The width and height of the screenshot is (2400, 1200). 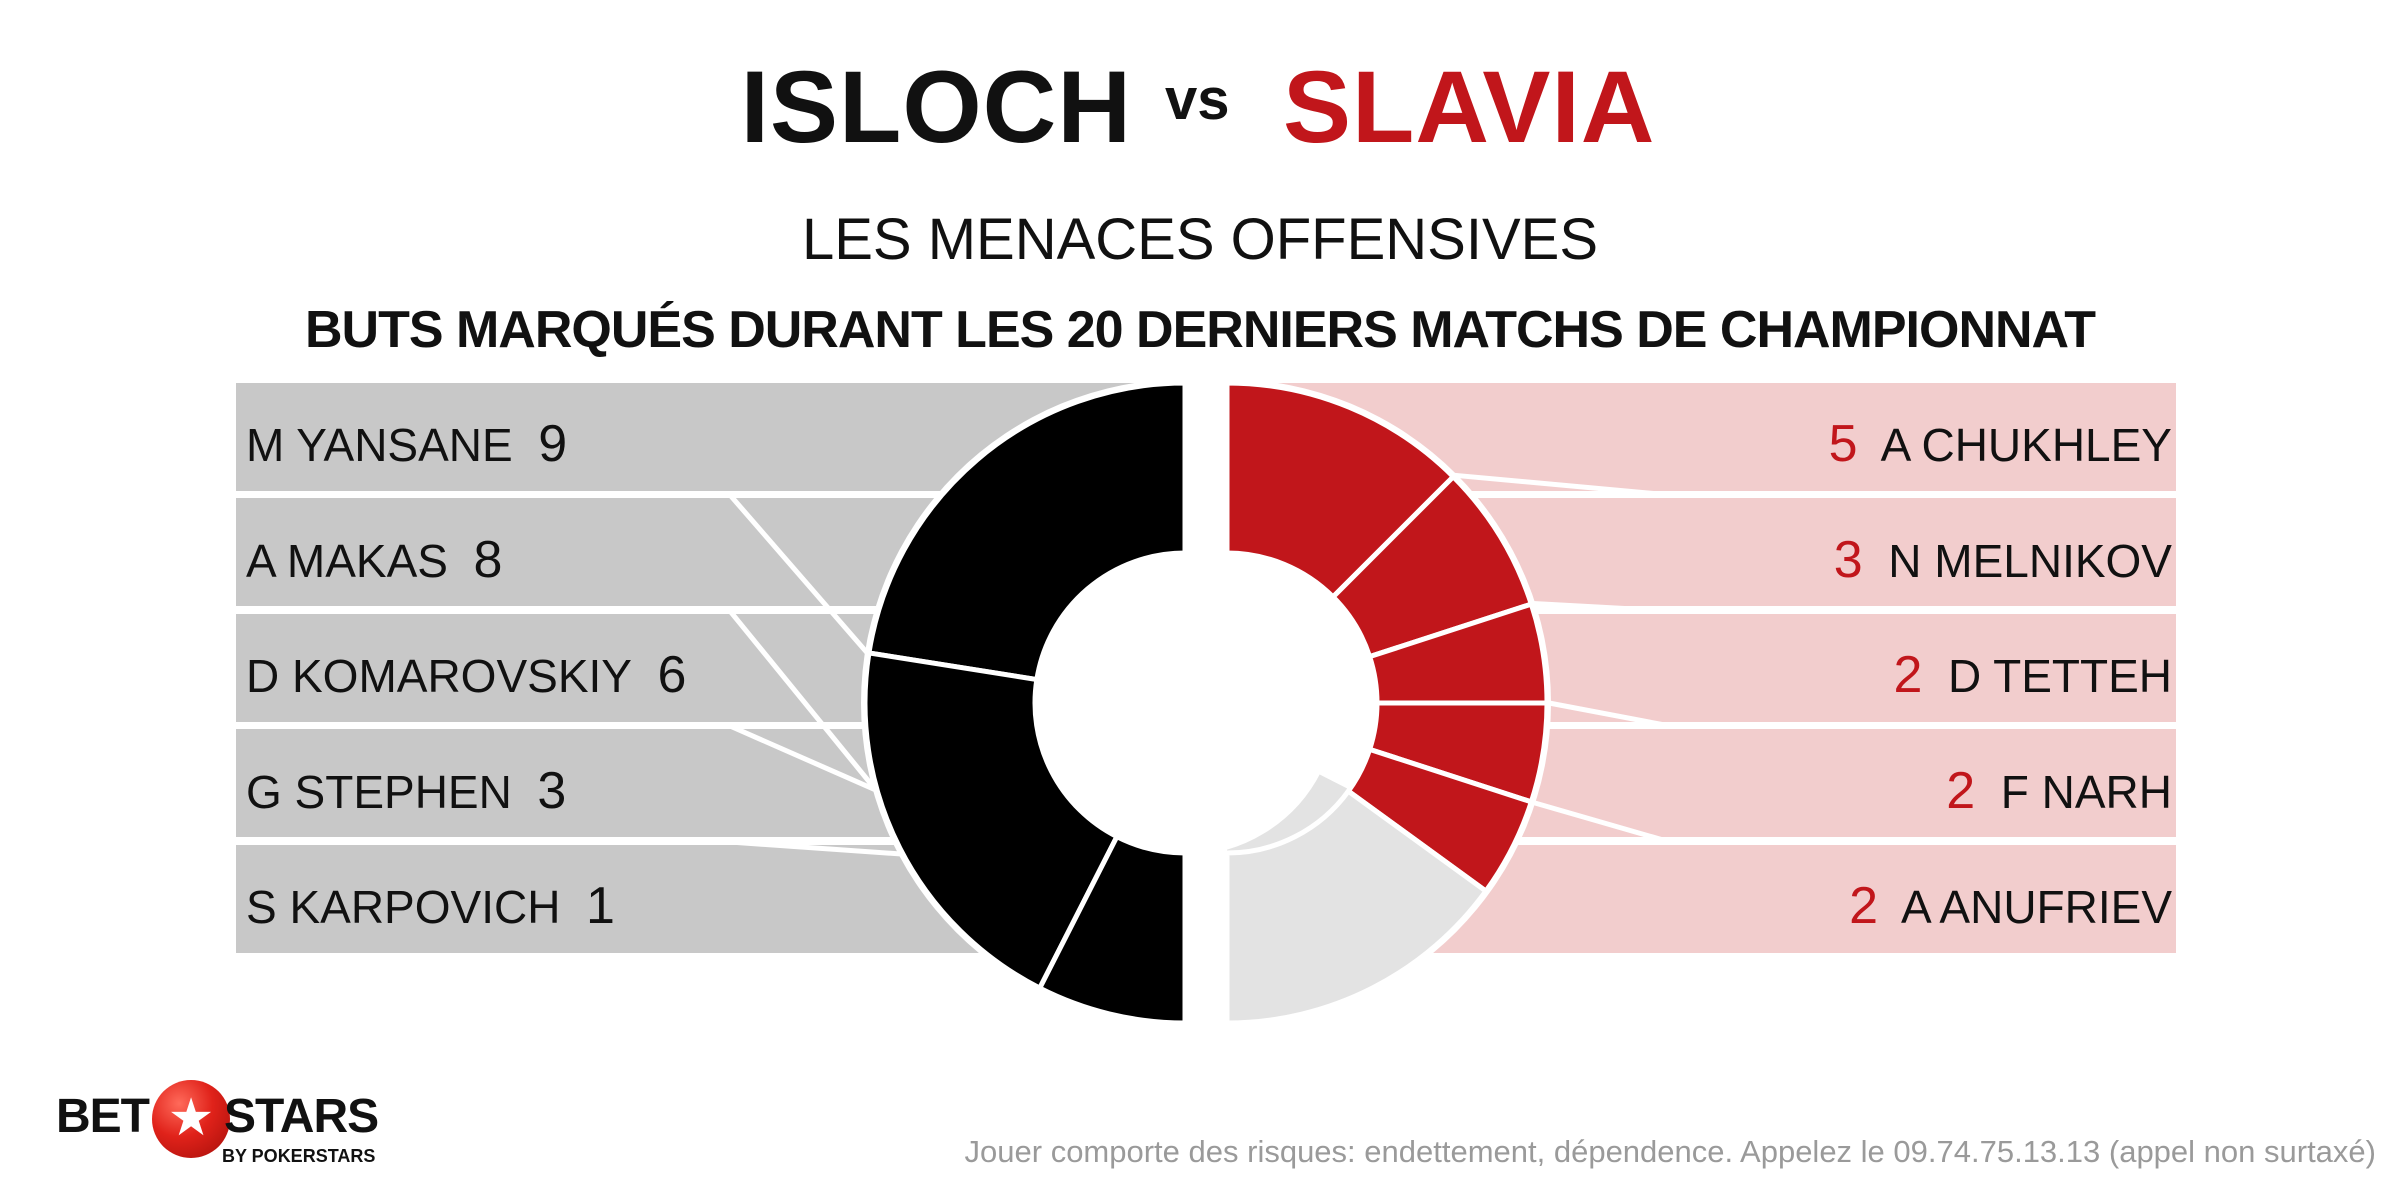 What do you see at coordinates (672, 675) in the screenshot?
I see `goal-count: 6` at bounding box center [672, 675].